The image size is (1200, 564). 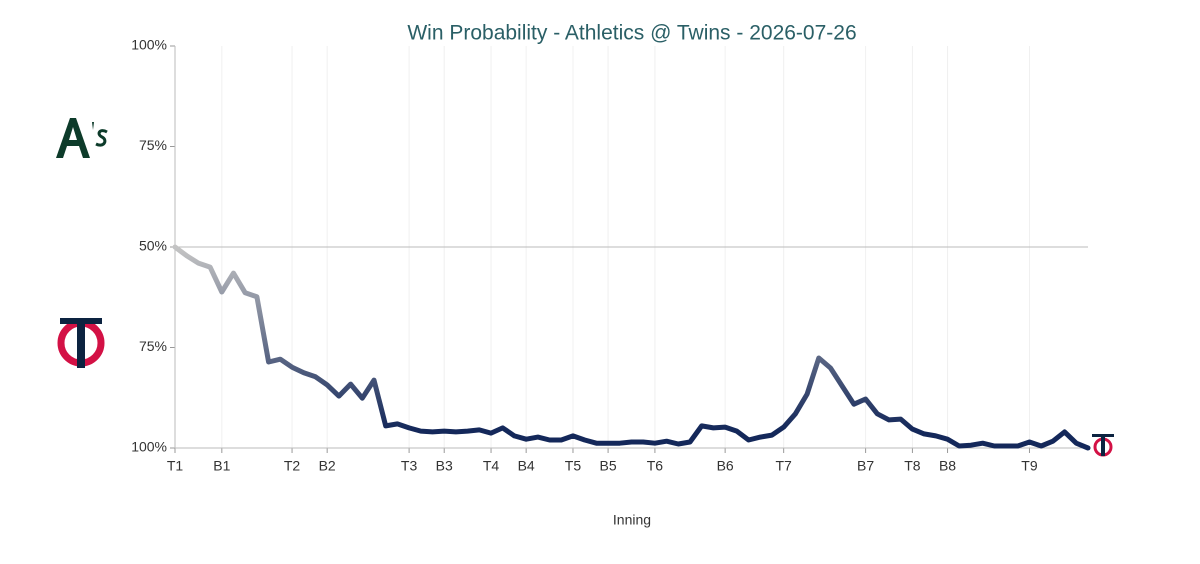 What do you see at coordinates (409, 466) in the screenshot?
I see `x-tick-label: T3` at bounding box center [409, 466].